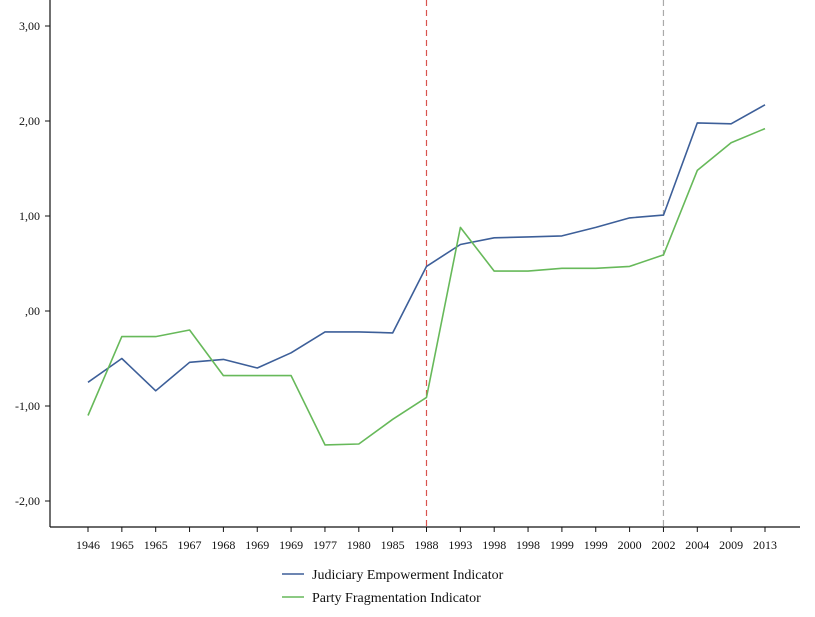 This screenshot has height=617, width=815. What do you see at coordinates (29, 121) in the screenshot?
I see `y-tick-label: 2,00` at bounding box center [29, 121].